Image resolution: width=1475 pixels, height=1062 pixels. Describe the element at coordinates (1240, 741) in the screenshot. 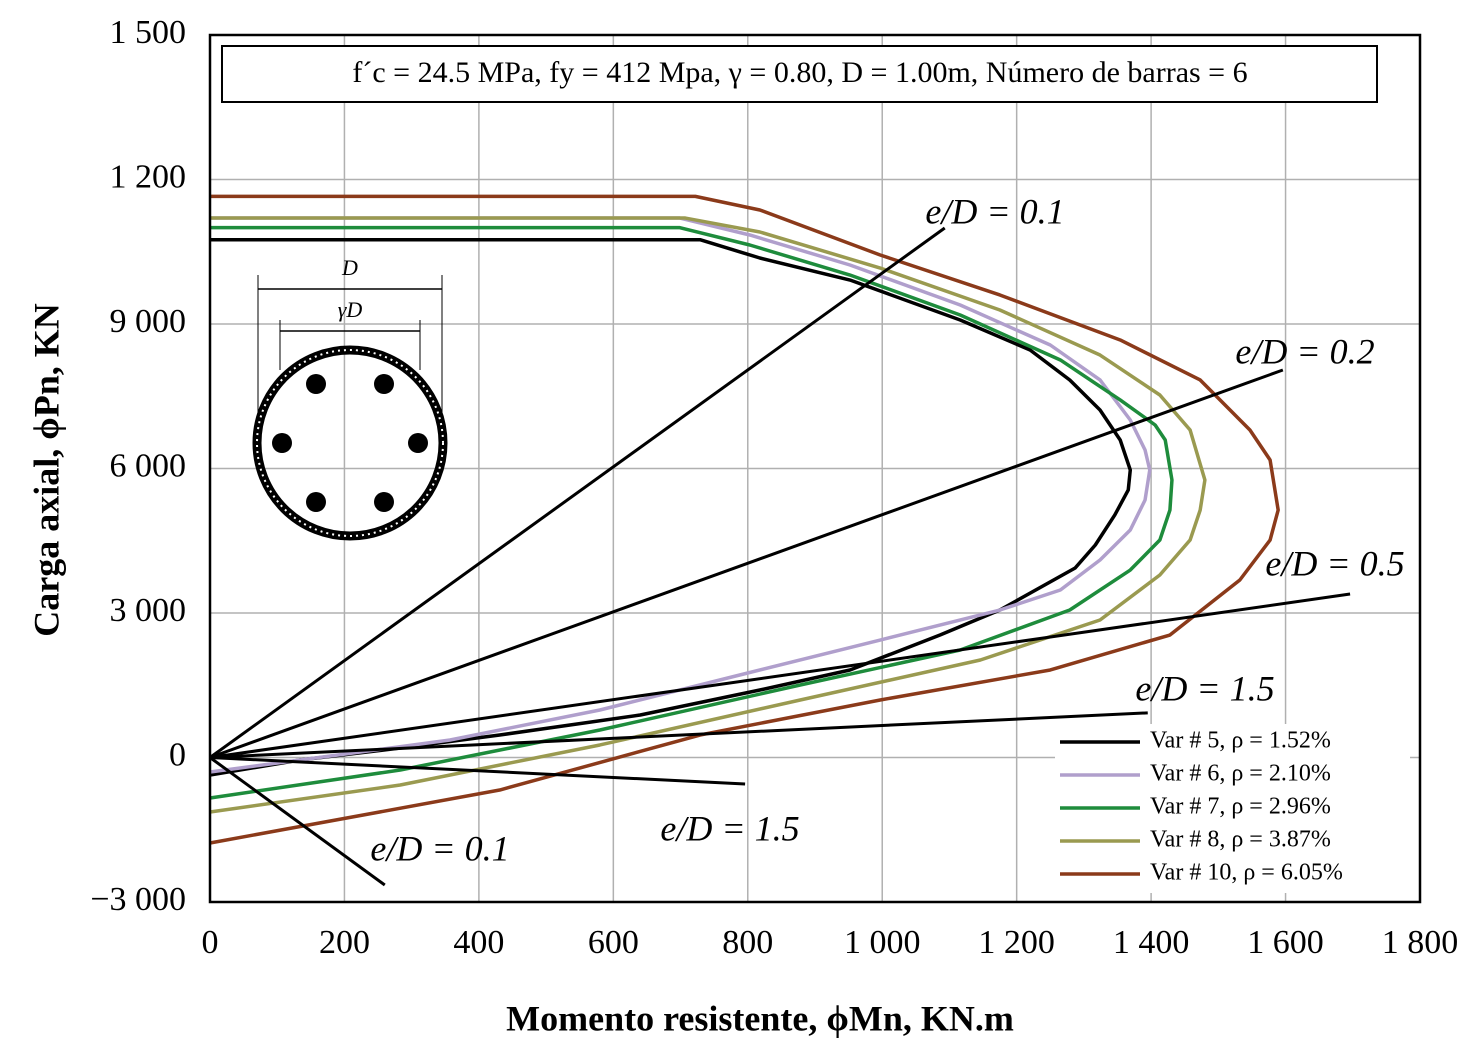

I see `legend-label: Var # 5, ρ = 1.52%` at that location.